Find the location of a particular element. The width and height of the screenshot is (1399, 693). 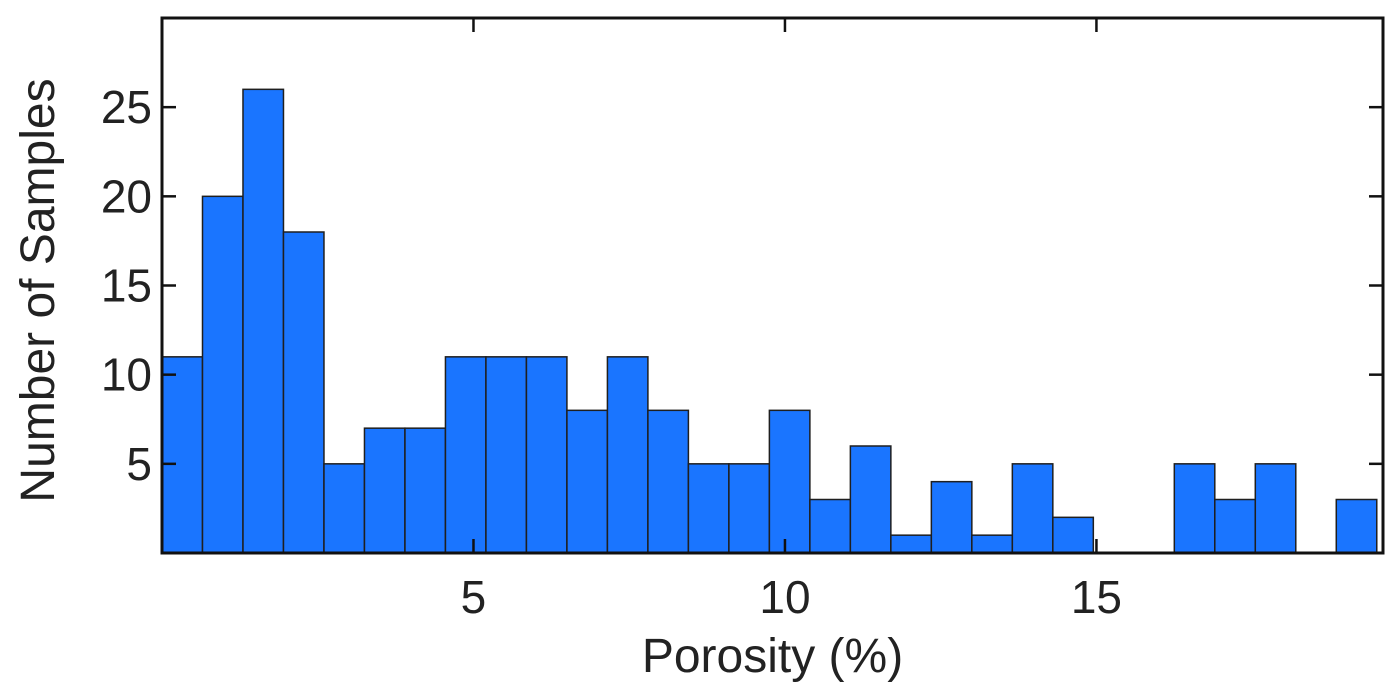

x-axis-title: Porosity (%) is located at coordinates (772, 656).